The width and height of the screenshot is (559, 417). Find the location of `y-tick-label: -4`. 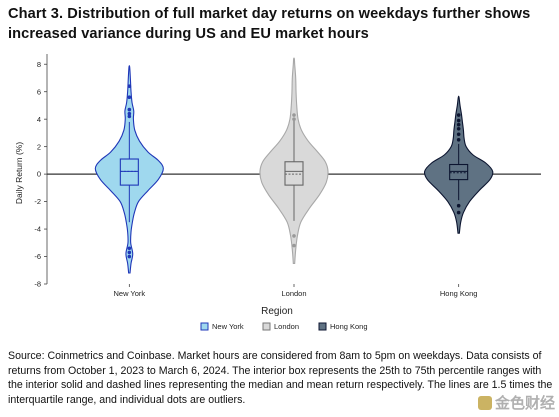

y-tick-label: -4 is located at coordinates (37, 229).